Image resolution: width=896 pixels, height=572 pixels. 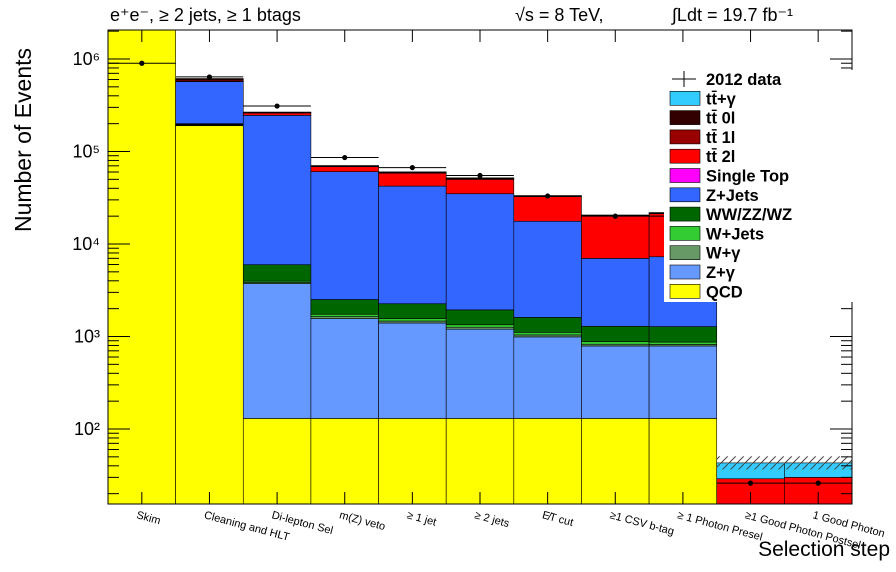 What do you see at coordinates (724, 292) in the screenshot?
I see `svg-text: QCD` at bounding box center [724, 292].